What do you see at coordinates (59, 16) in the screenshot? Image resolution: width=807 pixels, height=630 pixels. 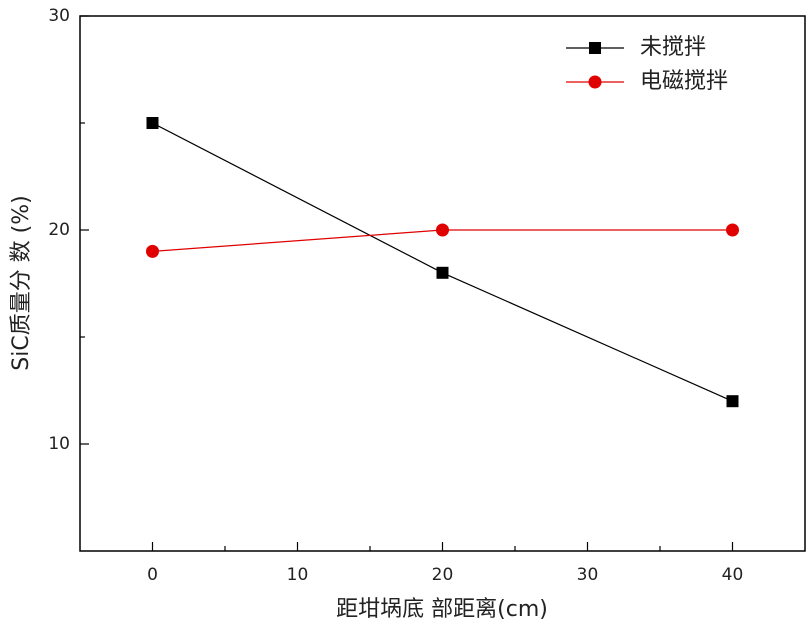 I see `y-tick-label: 30` at bounding box center [59, 16].